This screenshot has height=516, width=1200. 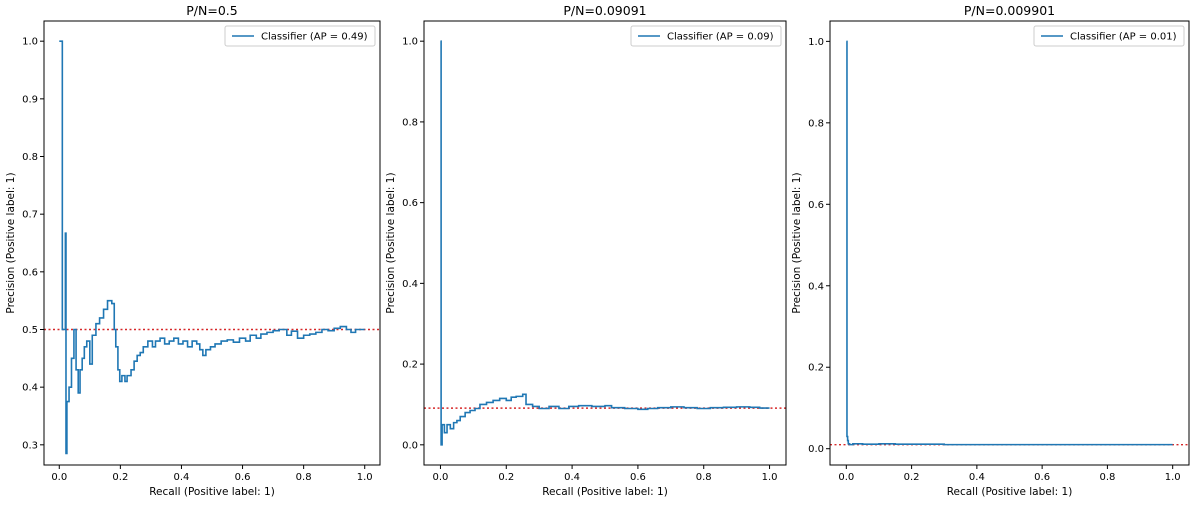 What do you see at coordinates (720, 37) in the screenshot?
I see `legend-label: Classifier (AP = 0.09)` at bounding box center [720, 37].